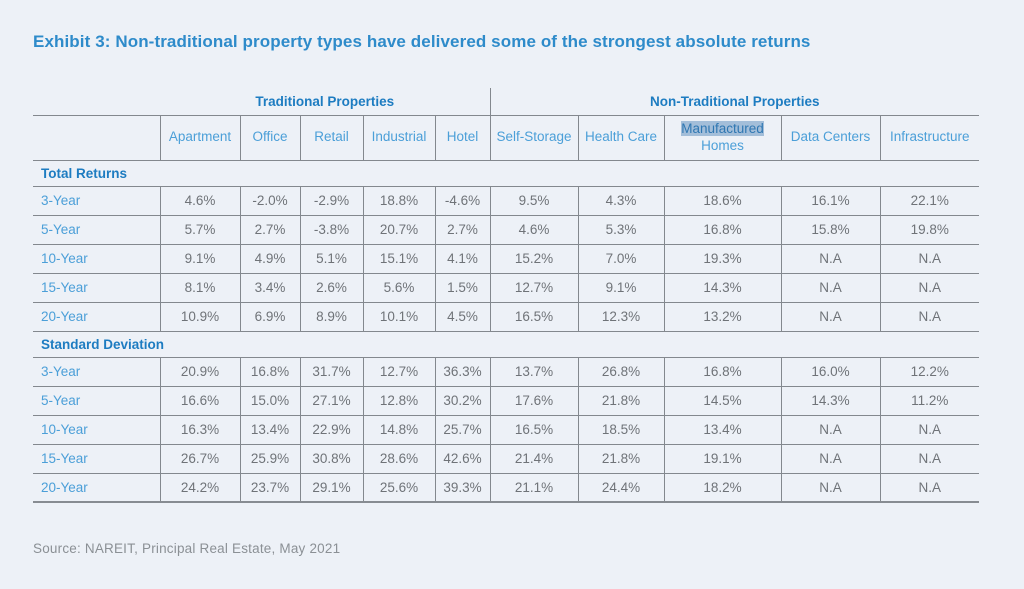  What do you see at coordinates (620, 201) in the screenshot?
I see `value-cell: 4.3%` at bounding box center [620, 201].